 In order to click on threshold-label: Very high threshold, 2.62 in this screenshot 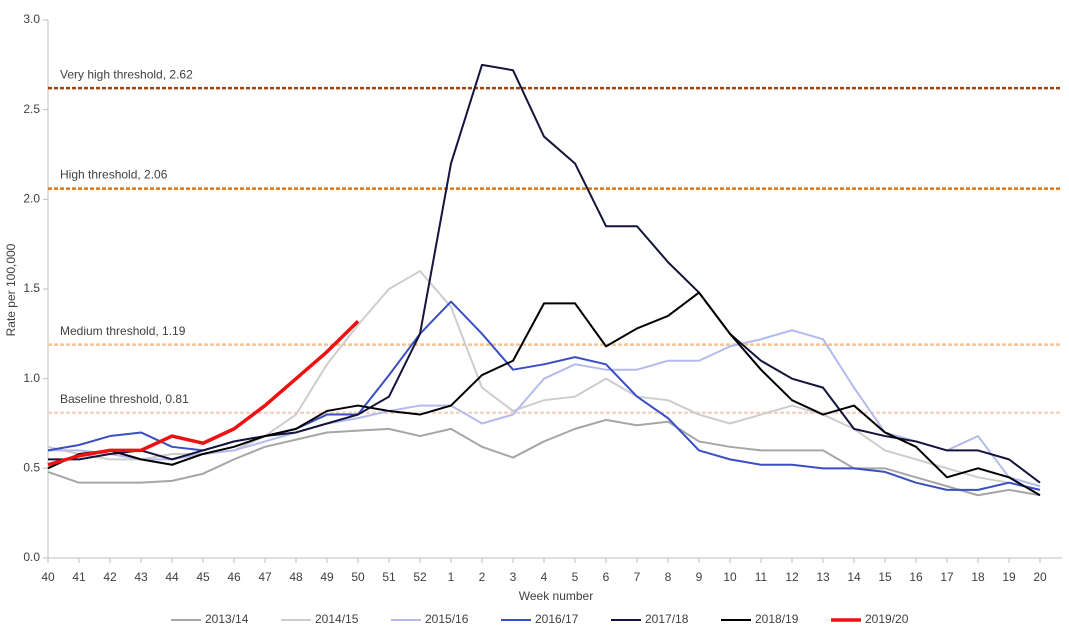, I will do `click(126, 74)`.